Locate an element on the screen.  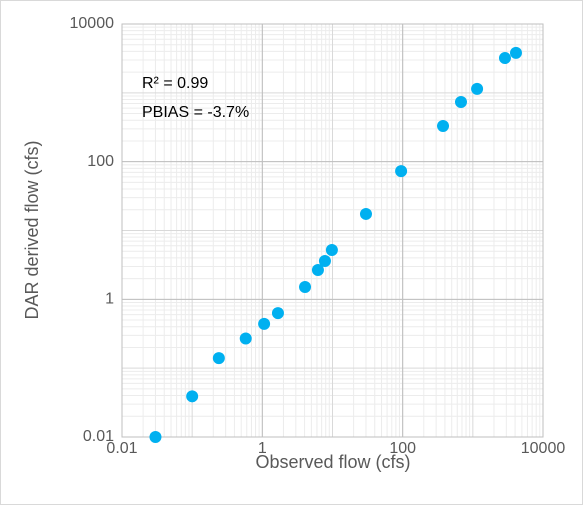
x-tick-label: 100 is located at coordinates (402, 448).